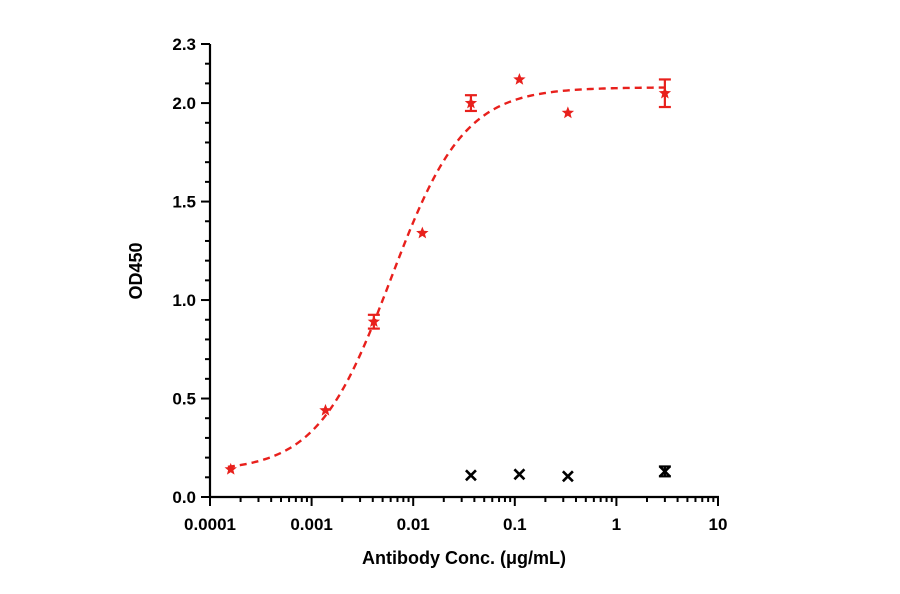 The height and width of the screenshot is (594, 900). What do you see at coordinates (184, 497) in the screenshot?
I see `y-tick-label: 0.0` at bounding box center [184, 497].